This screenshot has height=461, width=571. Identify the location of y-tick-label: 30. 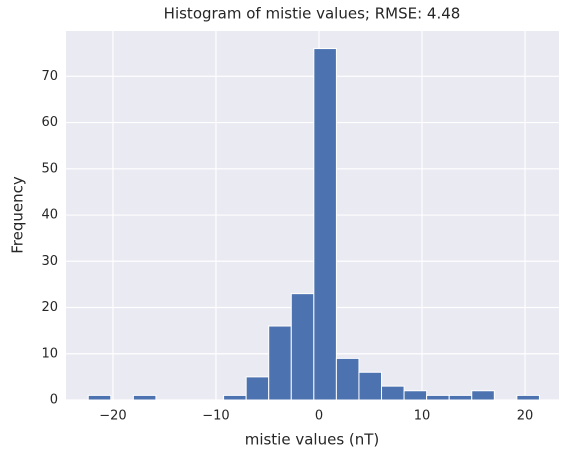
(49, 261).